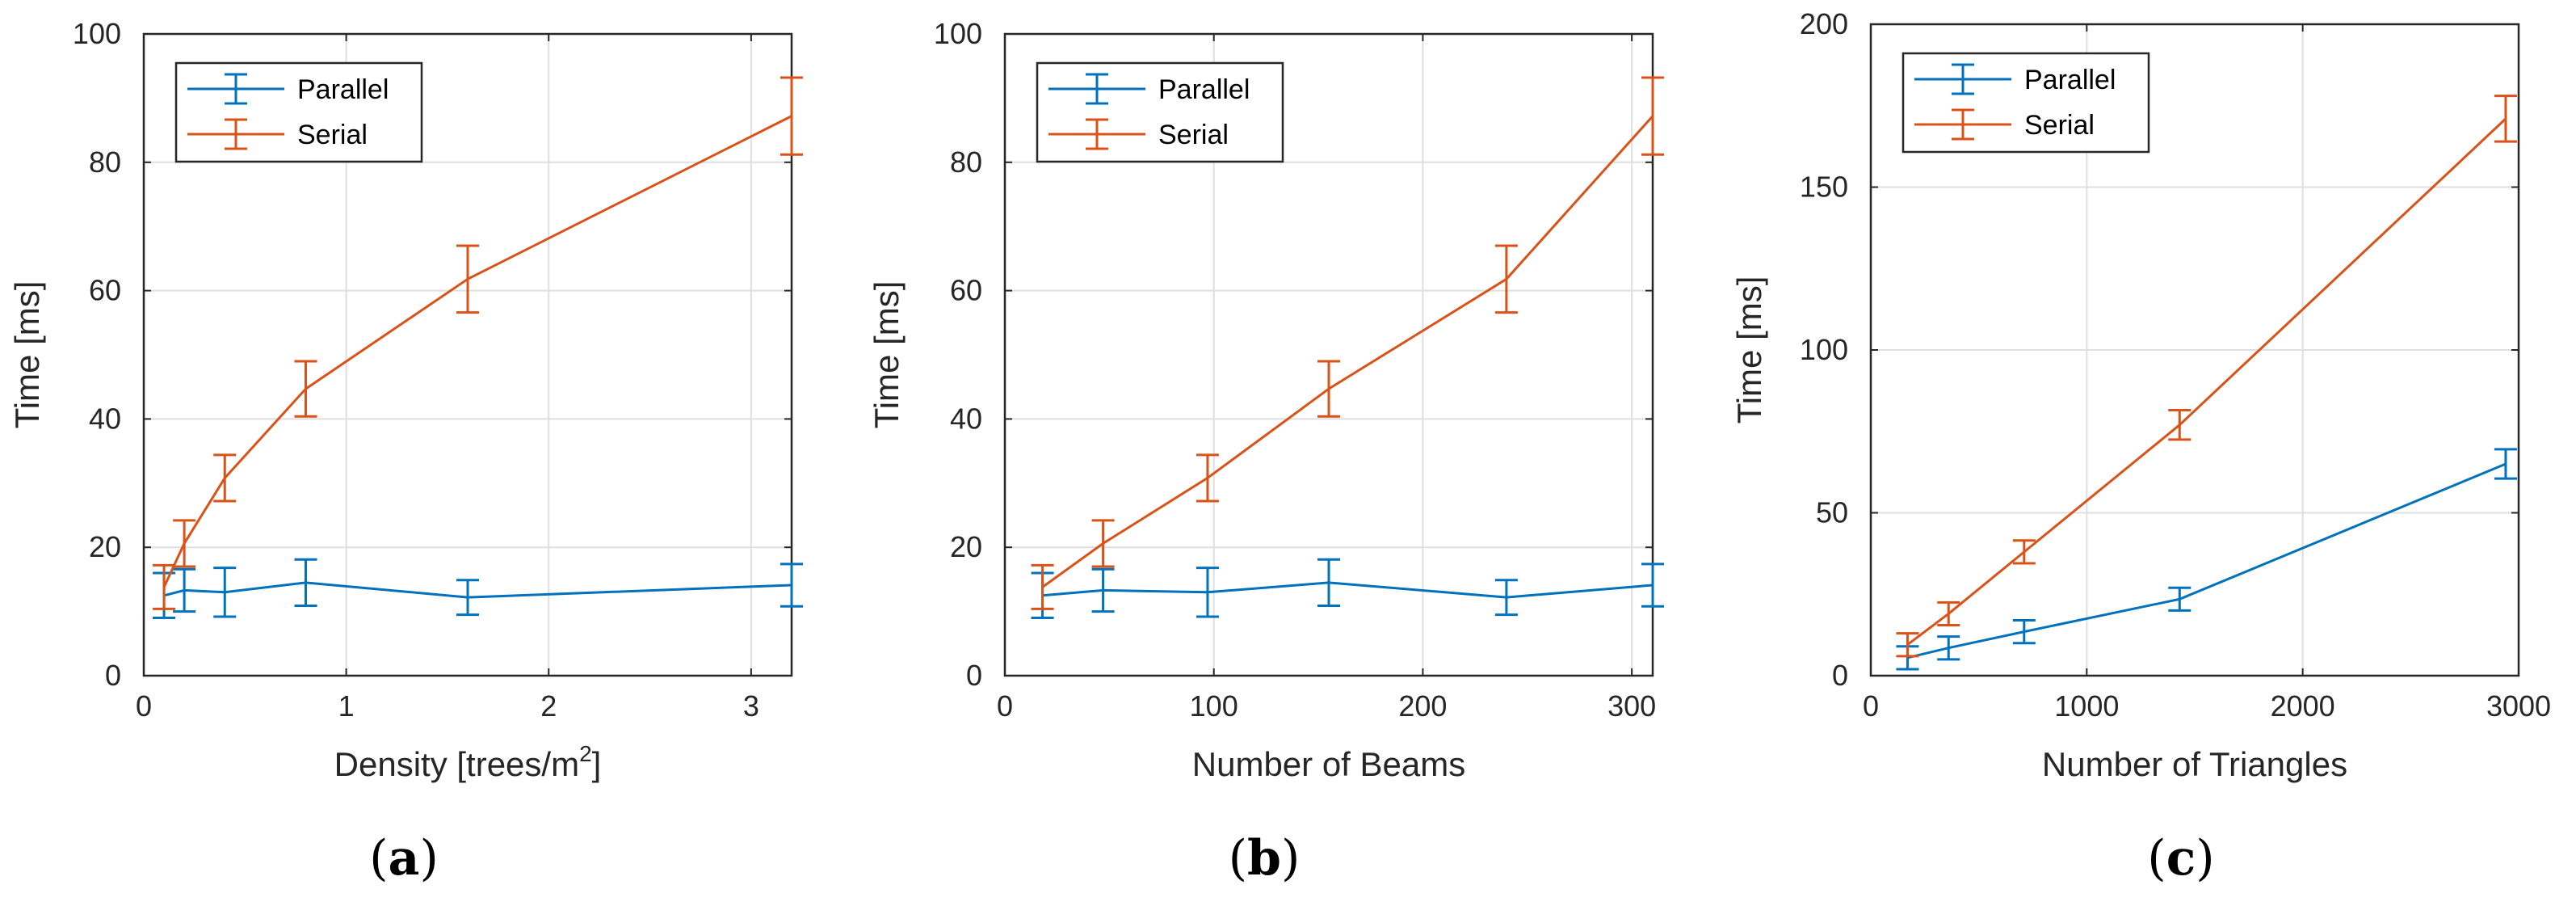 This screenshot has height=906, width=2576. Describe the element at coordinates (751, 706) in the screenshot. I see `x-tick-label: 3` at that location.